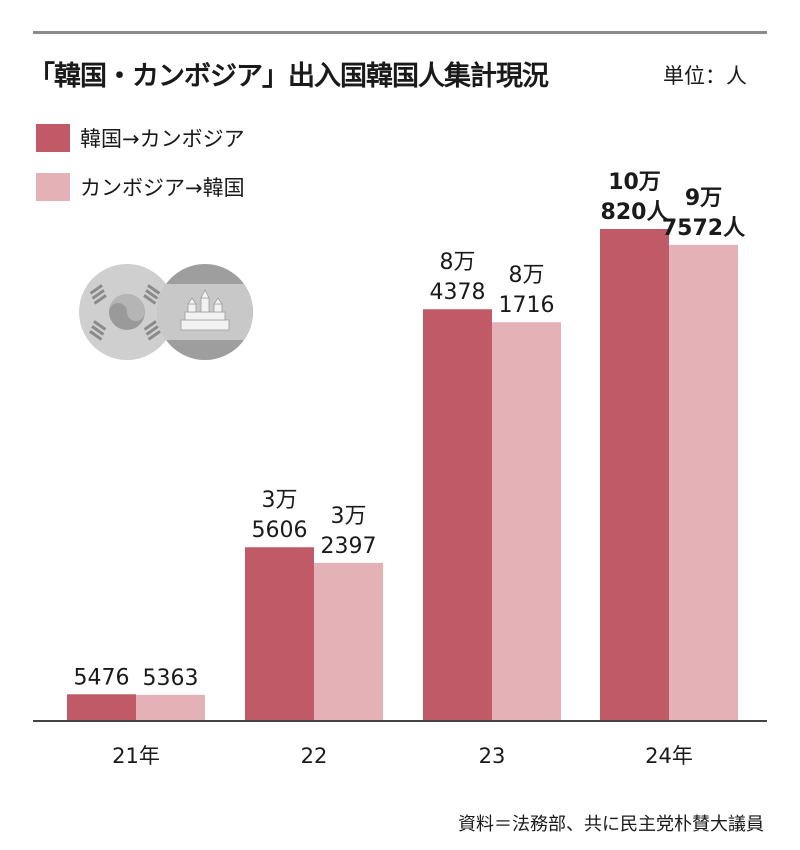 The image size is (800, 850). Describe the element at coordinates (136, 756) in the screenshot. I see `x-tick-label-0: 21年` at that location.